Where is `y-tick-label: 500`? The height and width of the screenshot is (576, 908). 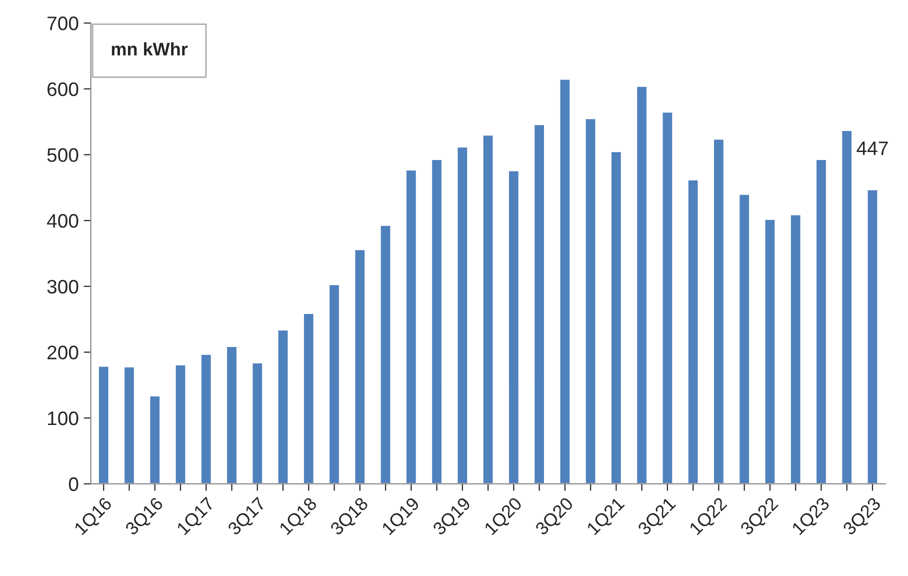 y-tick-label: 500 is located at coordinates (62, 155).